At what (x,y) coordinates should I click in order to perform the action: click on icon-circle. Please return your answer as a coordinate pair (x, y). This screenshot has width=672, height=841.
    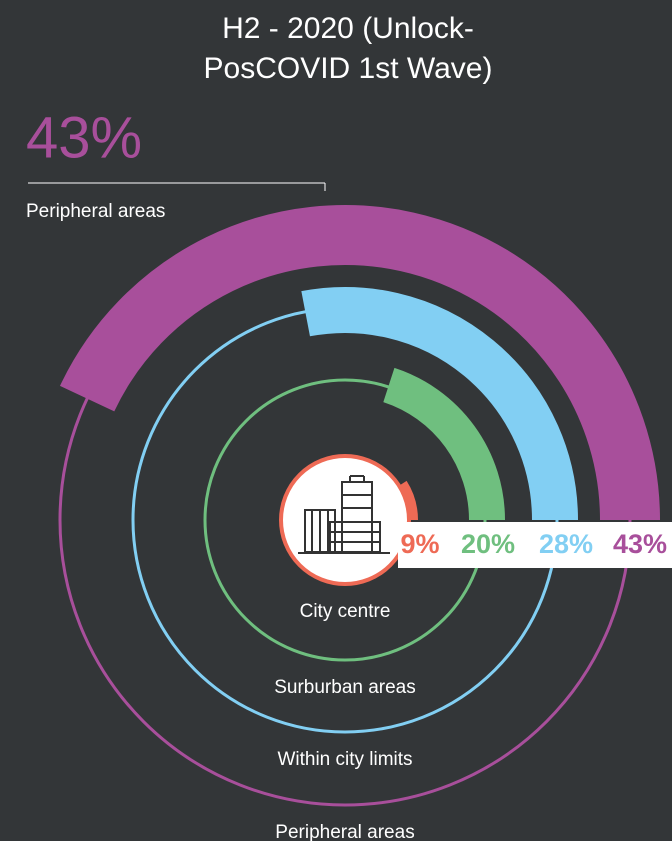
    Looking at the image, I should click on (345, 520).